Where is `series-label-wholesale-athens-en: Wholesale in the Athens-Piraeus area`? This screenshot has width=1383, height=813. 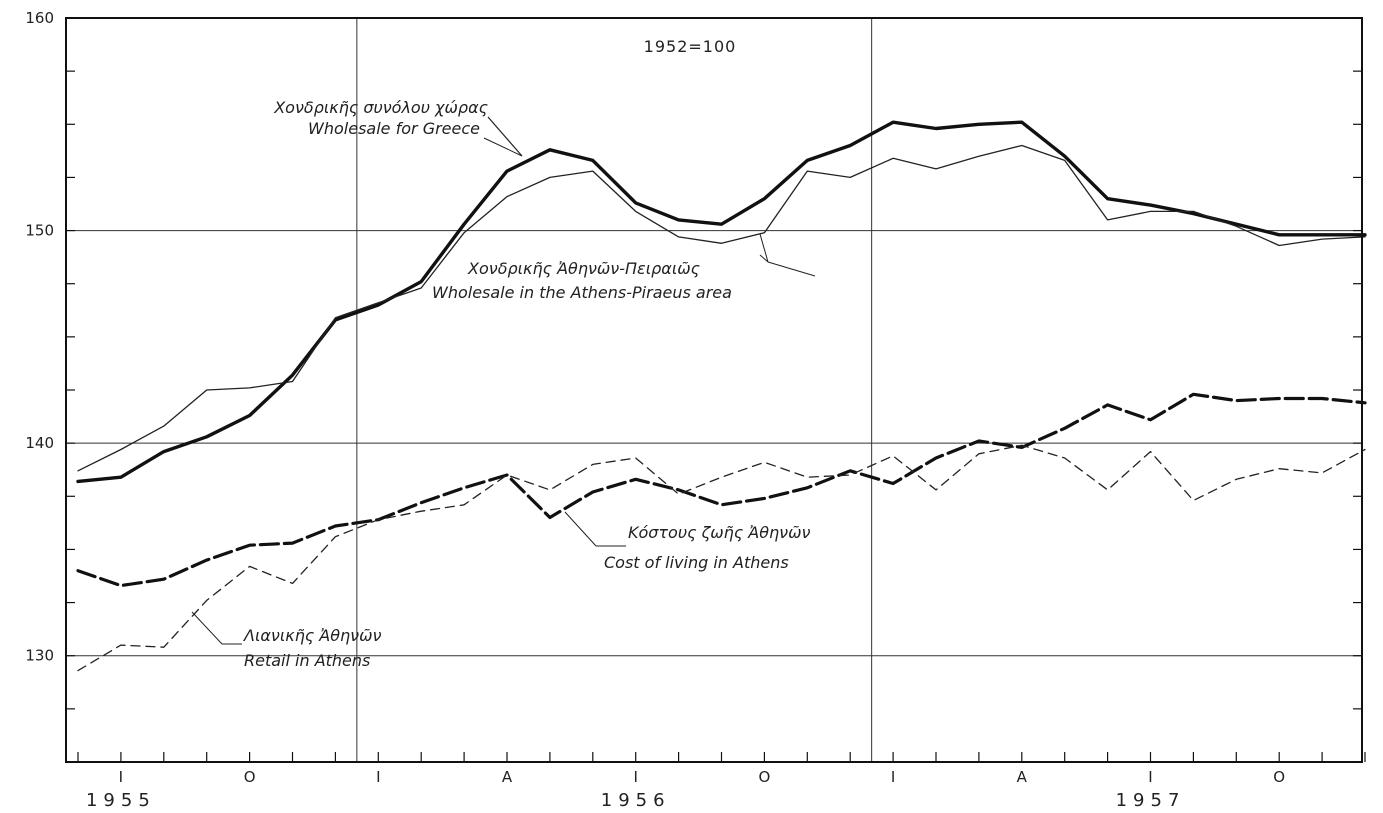
series-label-wholesale-athens-en: Wholesale in the Athens-Piraeus area is located at coordinates (582, 292).